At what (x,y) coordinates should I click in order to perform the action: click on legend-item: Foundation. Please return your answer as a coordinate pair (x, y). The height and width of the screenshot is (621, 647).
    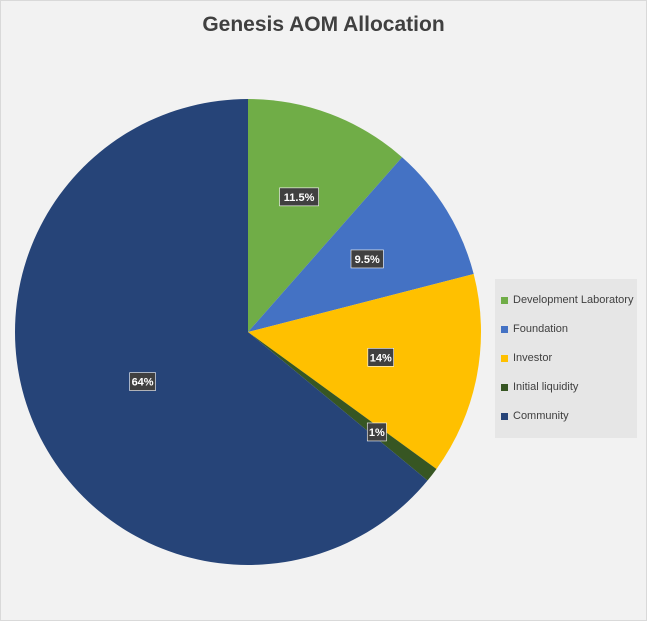
    Looking at the image, I should click on (534, 329).